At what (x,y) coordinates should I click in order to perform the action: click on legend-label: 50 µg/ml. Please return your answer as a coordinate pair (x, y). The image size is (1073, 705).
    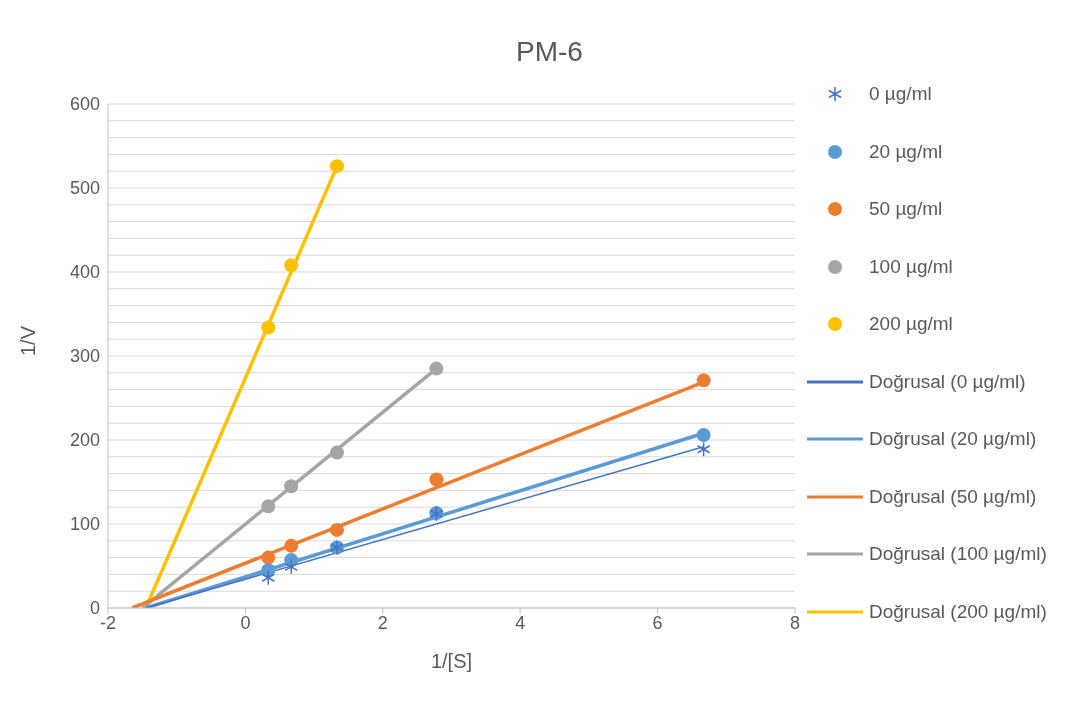
    Looking at the image, I should click on (906, 209).